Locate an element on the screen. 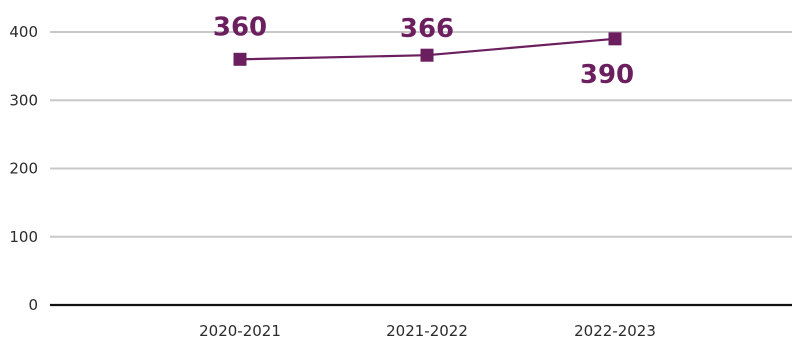 The image size is (792, 345). x-tick-label-2020-2021: 2020-2021 is located at coordinates (240, 331).